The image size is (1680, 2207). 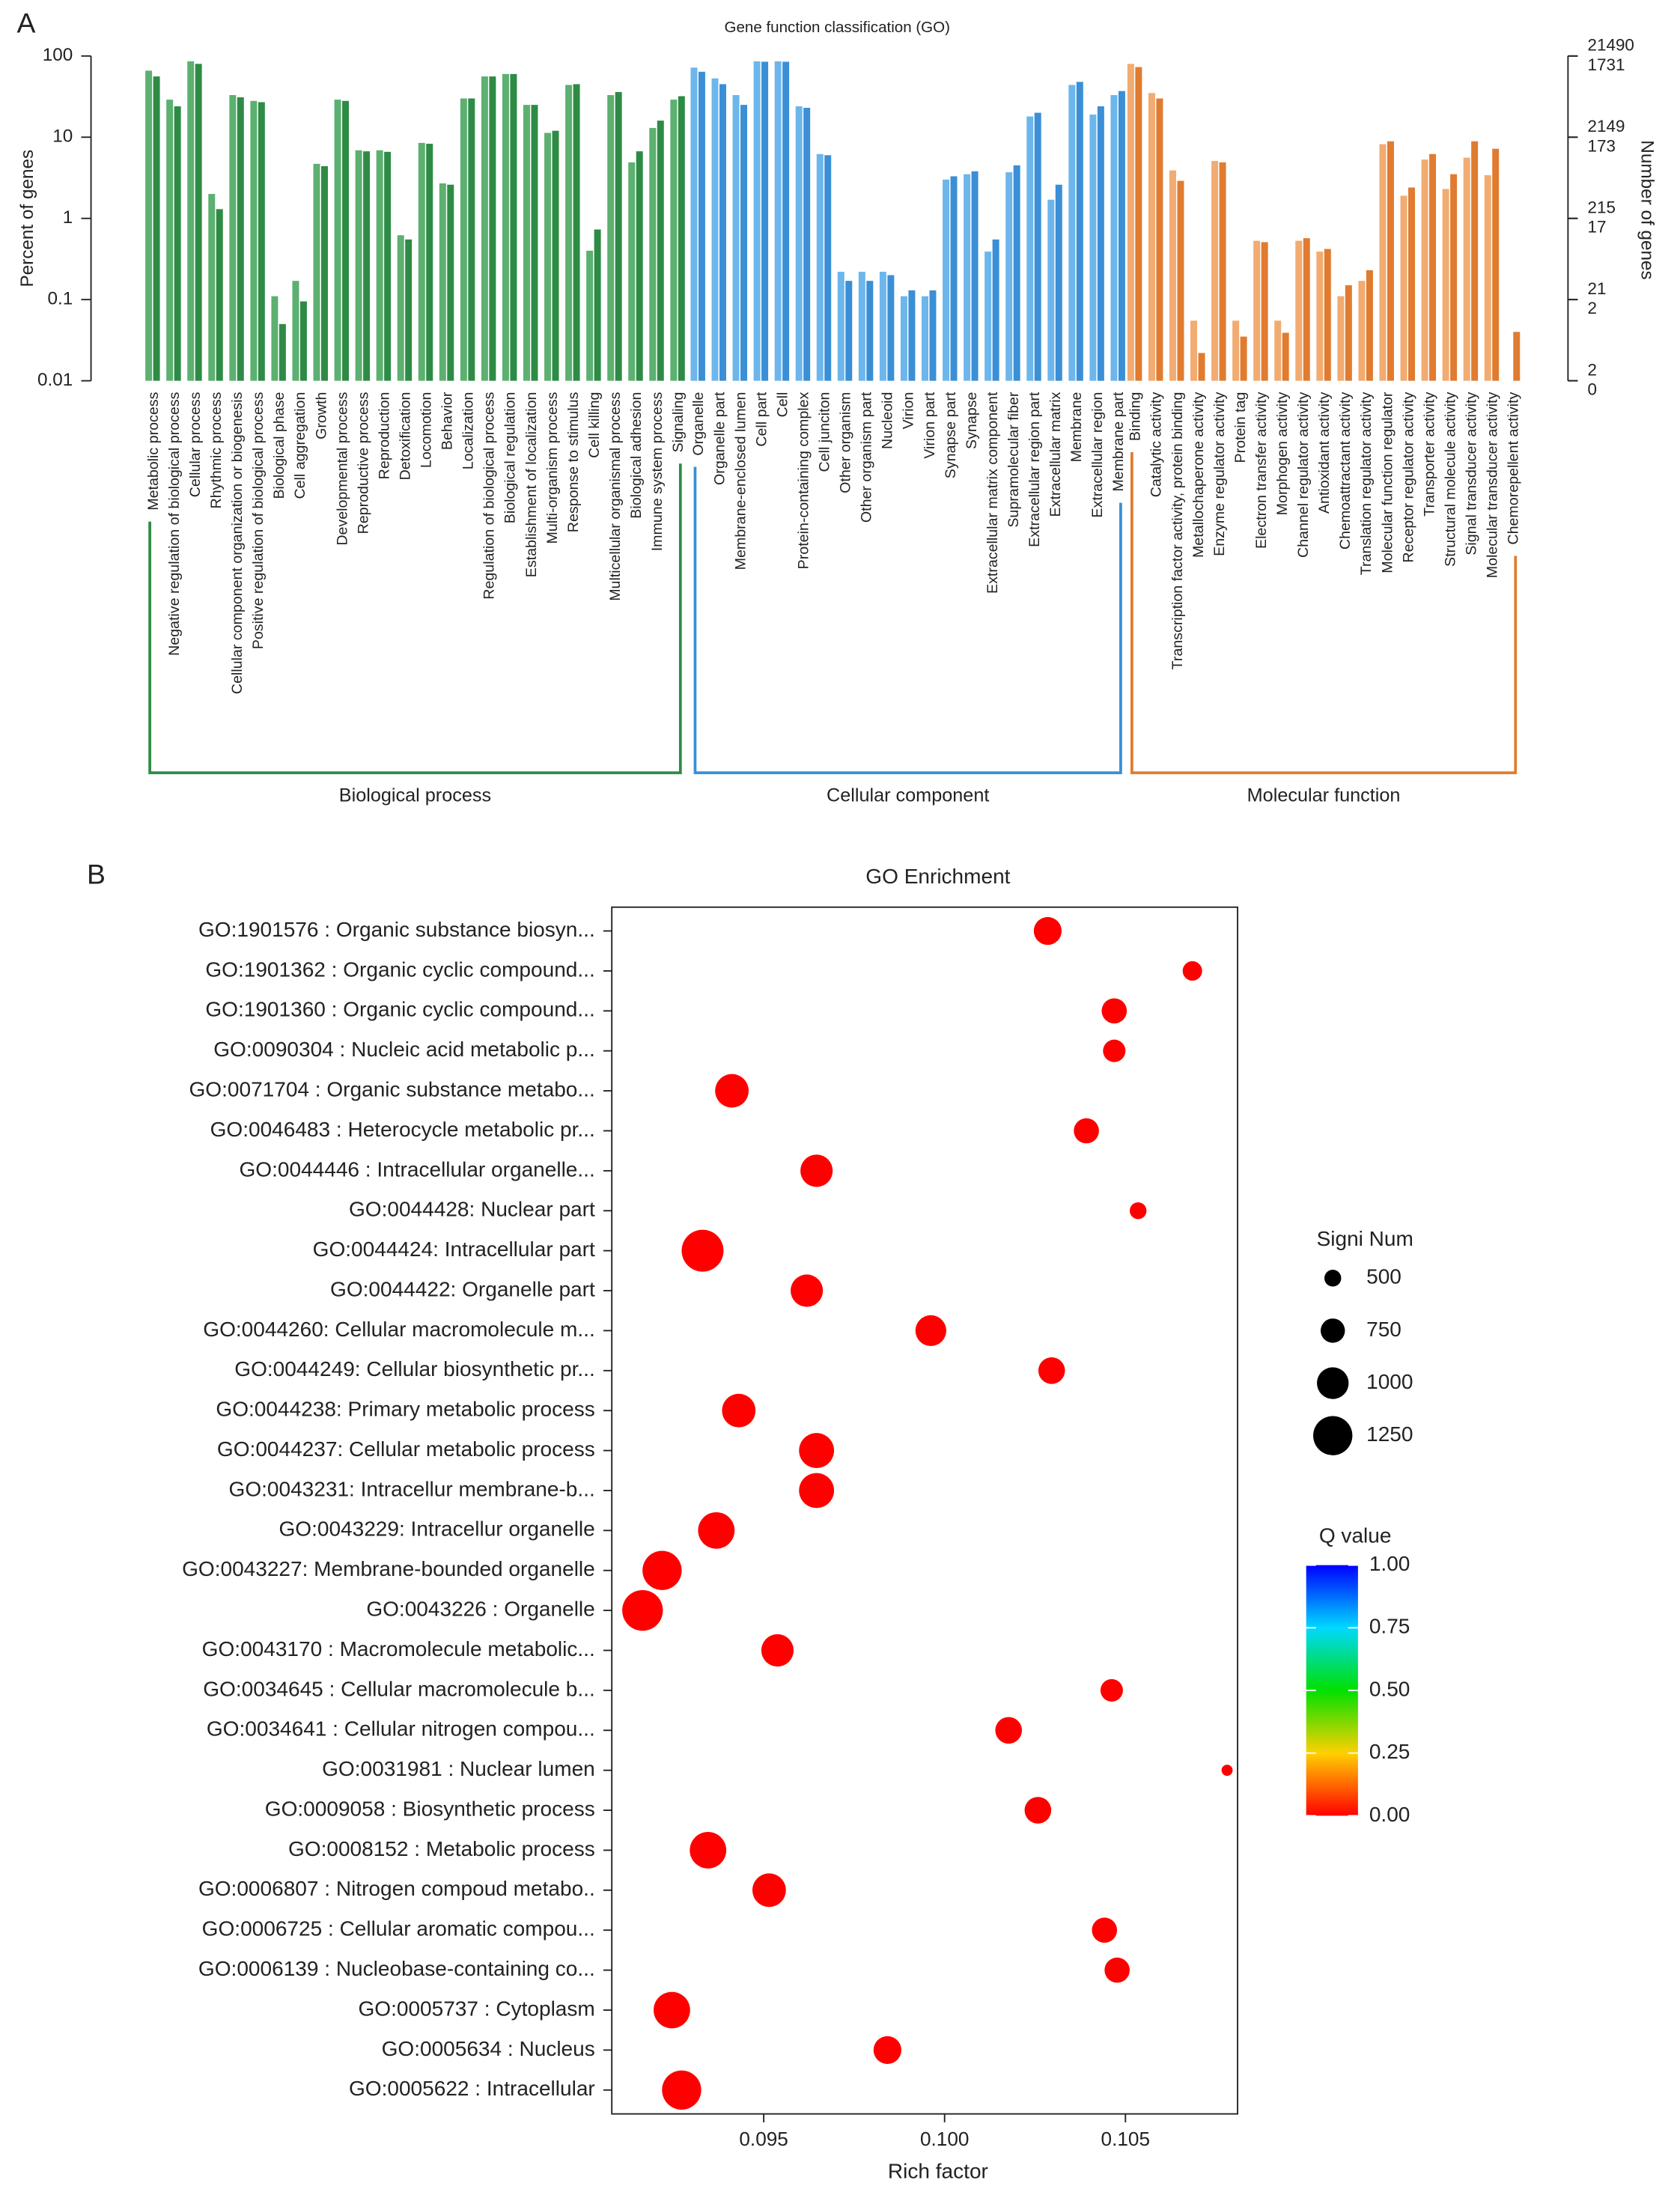 I want to click on size-legend-marker, so click(x=1333, y=1383).